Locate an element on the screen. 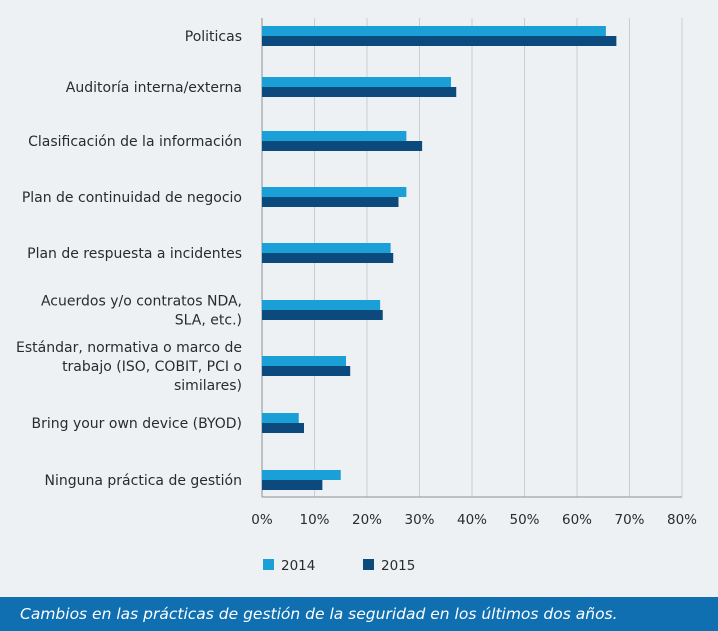 The image size is (718, 631). legend-label-2014: 2014 is located at coordinates (298, 566).